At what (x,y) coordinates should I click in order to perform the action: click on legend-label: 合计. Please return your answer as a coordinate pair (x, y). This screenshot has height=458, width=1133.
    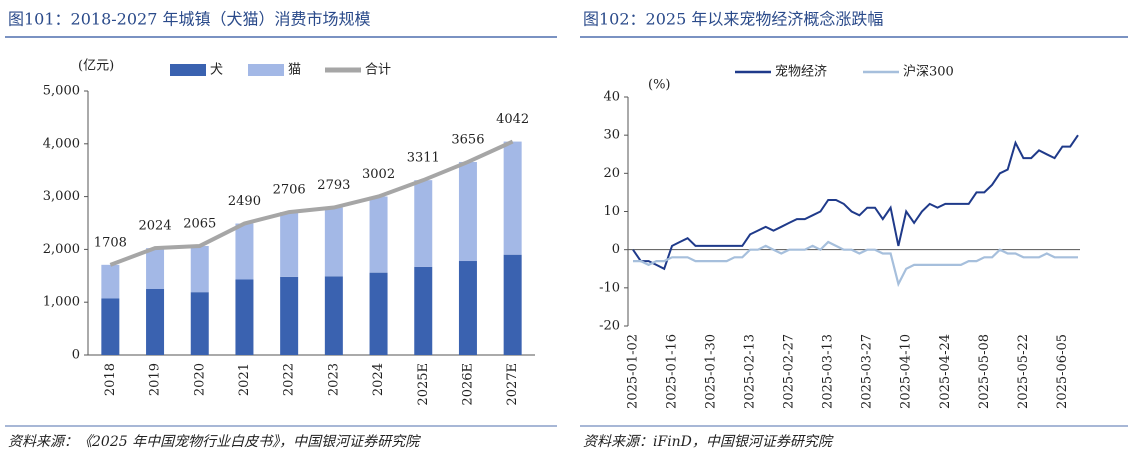
    Looking at the image, I should click on (378, 70).